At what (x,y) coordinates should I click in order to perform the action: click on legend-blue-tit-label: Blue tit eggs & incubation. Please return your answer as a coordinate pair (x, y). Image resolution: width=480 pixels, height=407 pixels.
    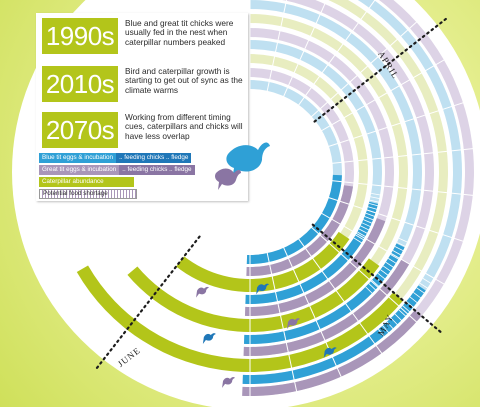
    Looking at the image, I should click on (78, 158).